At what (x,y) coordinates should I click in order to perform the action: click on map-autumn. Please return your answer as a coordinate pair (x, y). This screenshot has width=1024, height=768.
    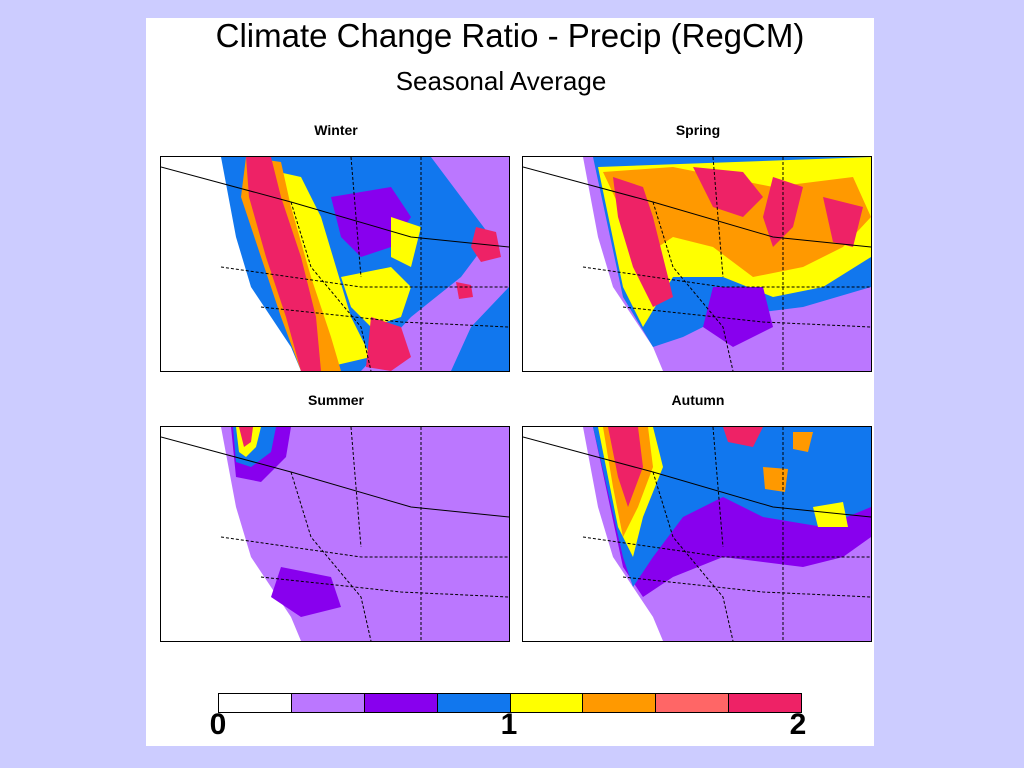
    Looking at the image, I should click on (697, 534).